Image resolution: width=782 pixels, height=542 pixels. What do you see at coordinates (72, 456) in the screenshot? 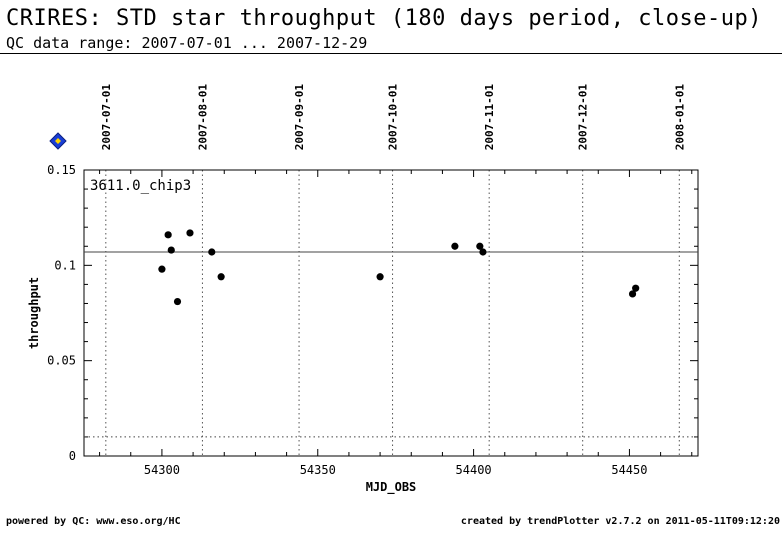
I see `y-tick-label: 0` at bounding box center [72, 456].